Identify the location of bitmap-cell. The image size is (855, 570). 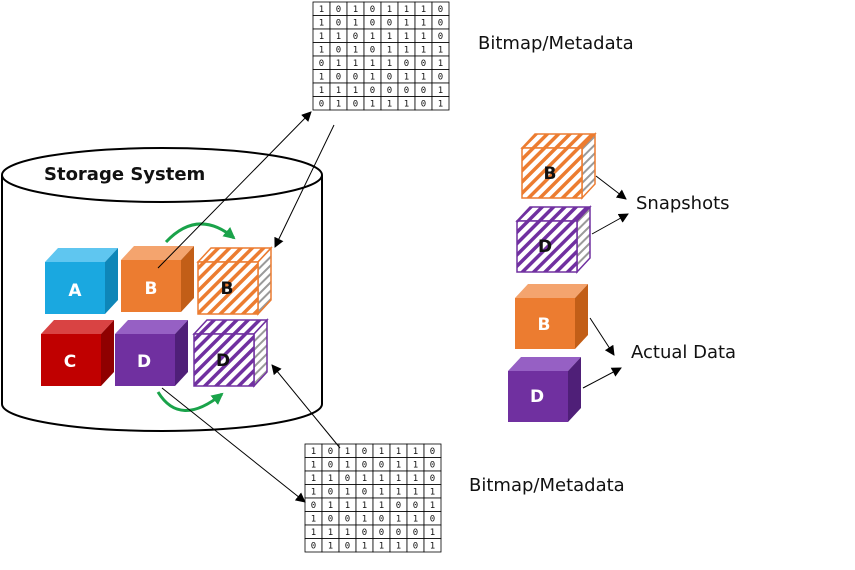
(432, 545).